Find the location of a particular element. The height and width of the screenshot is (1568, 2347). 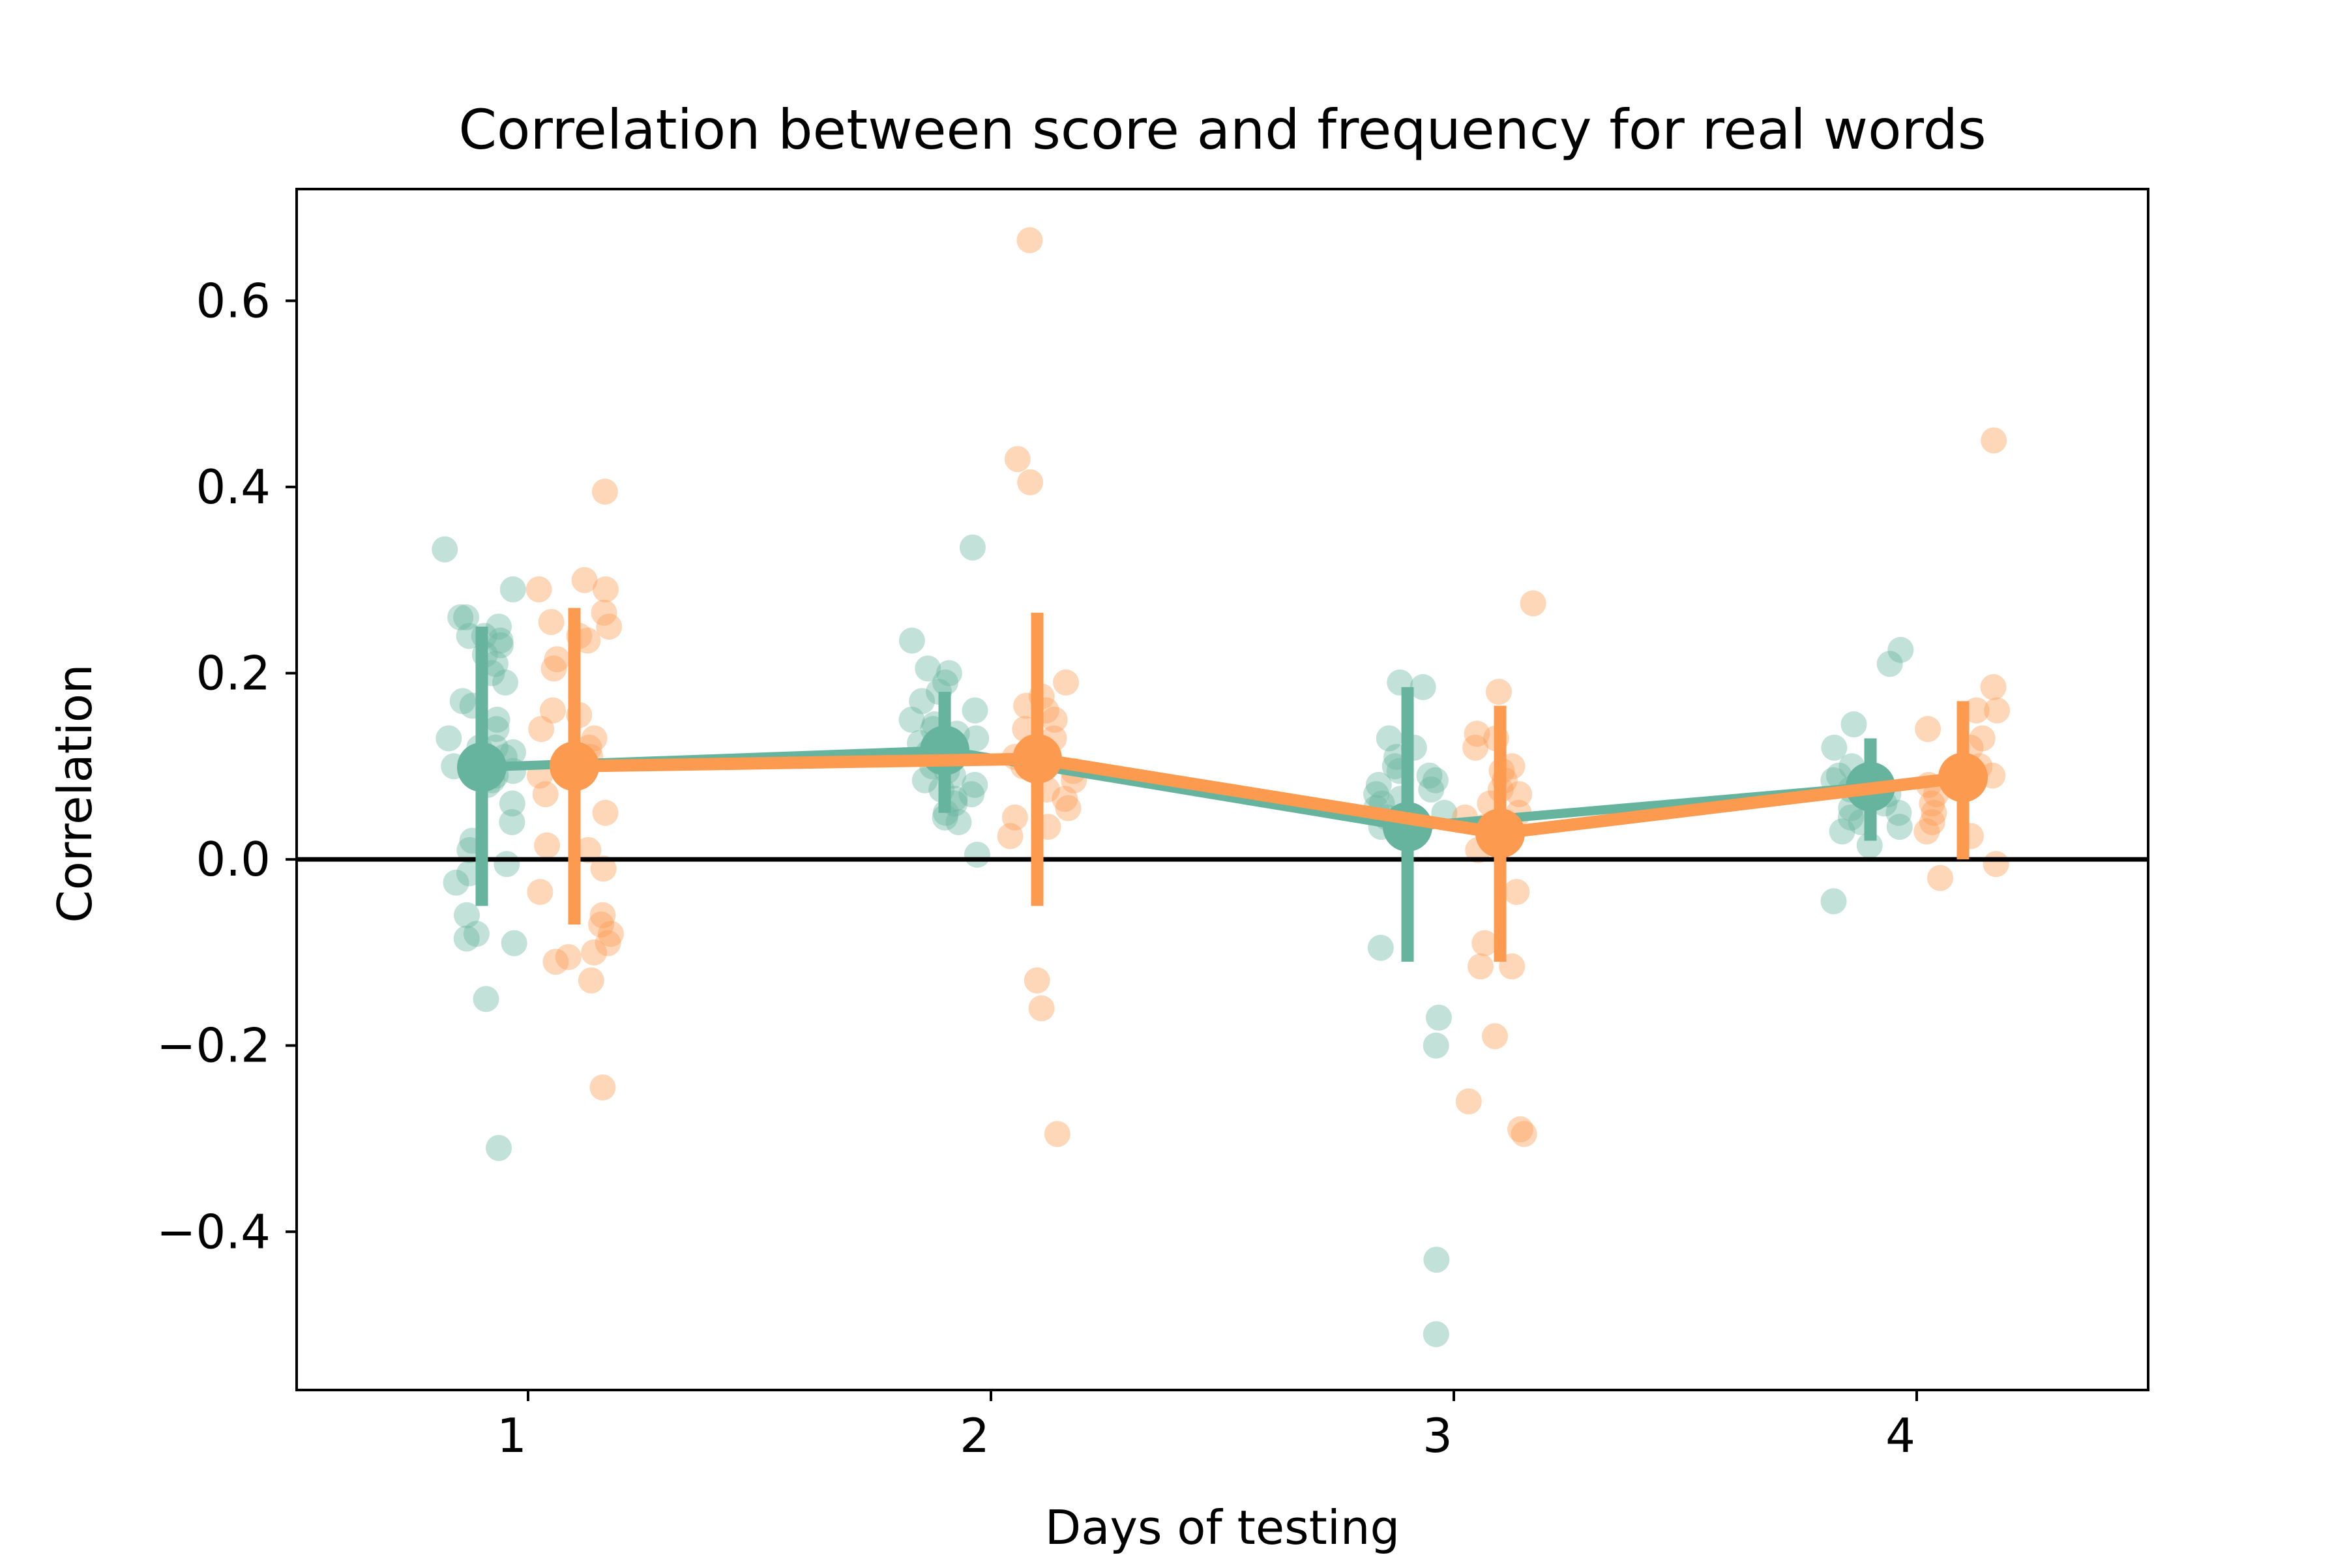

x-tick-label-3: 3 is located at coordinates (1438, 1436).